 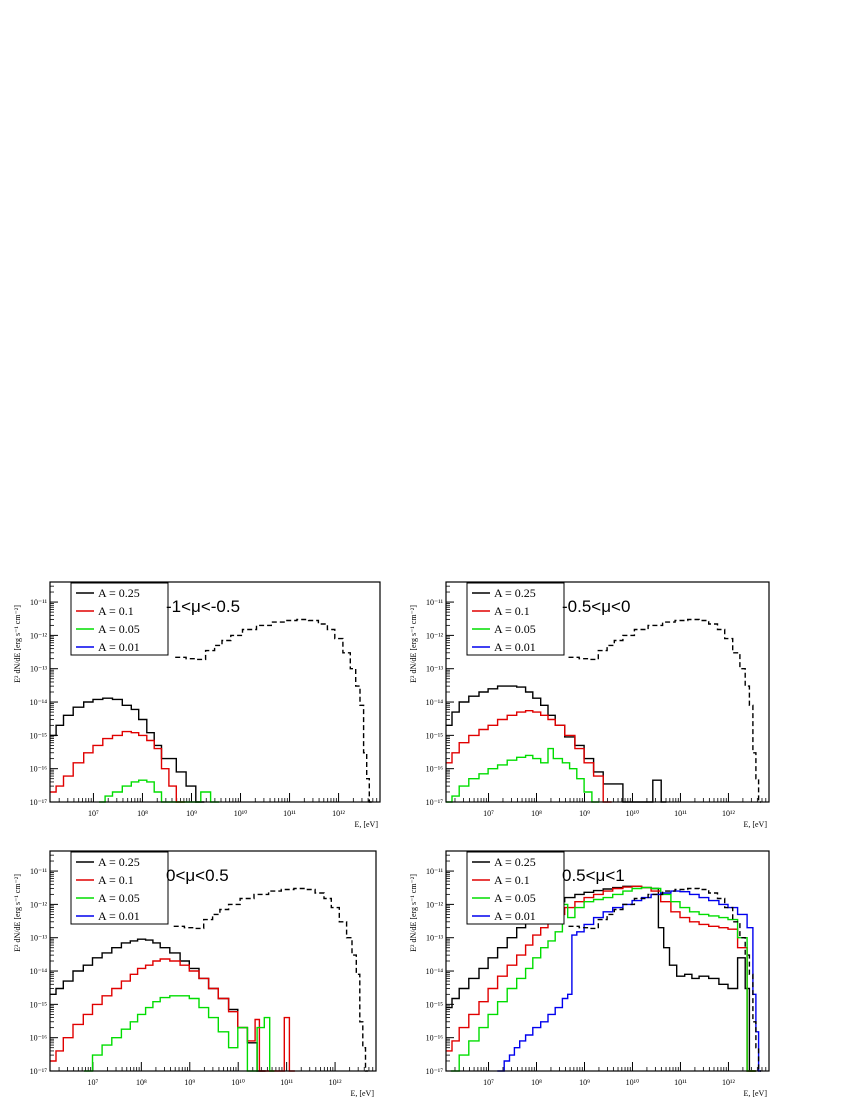 I want to click on panel-annotation: 0<μ<0.5, so click(x=197, y=875).